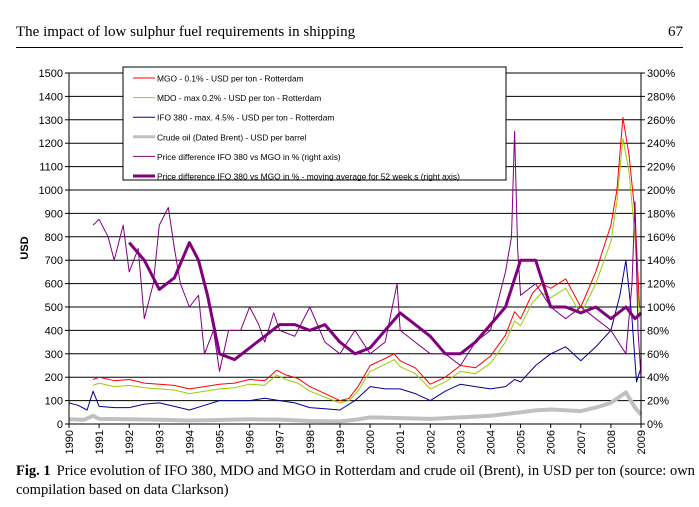 Image resolution: width=699 pixels, height=507 pixels. I want to click on figure-label: Fig. 1, so click(33, 471).